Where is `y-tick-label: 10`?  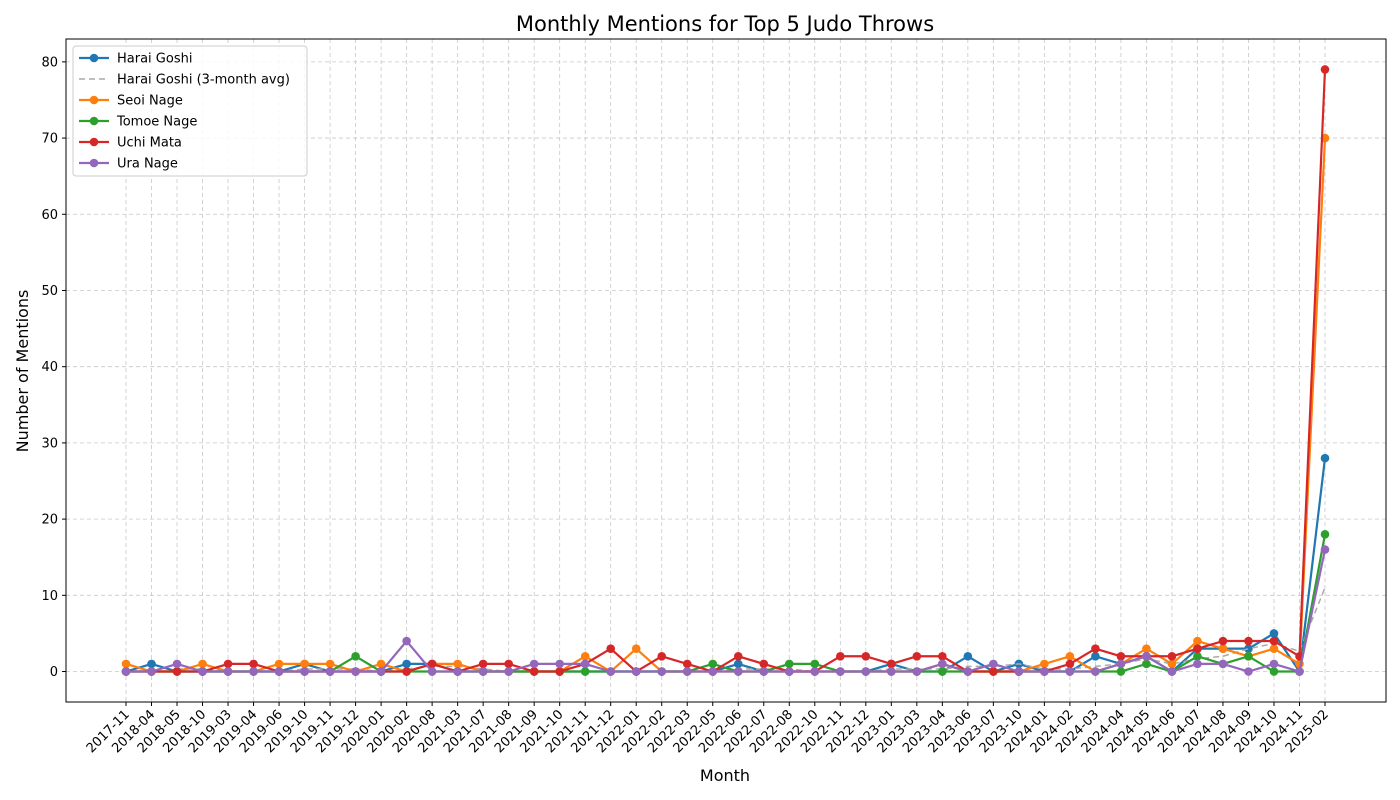
y-tick-label: 10 is located at coordinates (49, 596).